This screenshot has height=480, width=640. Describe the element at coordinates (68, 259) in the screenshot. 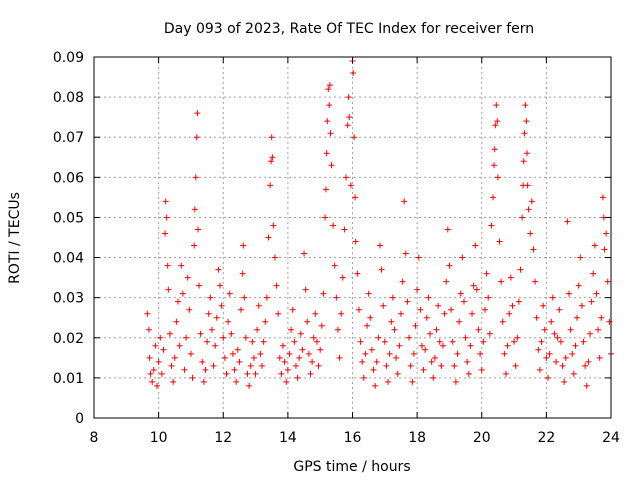

I see `y-tick-label: 0.04` at that location.